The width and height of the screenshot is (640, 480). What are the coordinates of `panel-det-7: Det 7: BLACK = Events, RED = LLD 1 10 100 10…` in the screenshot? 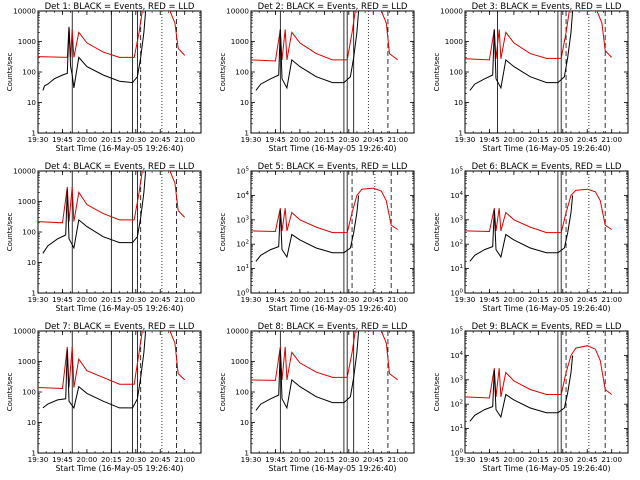 It's located at (104, 397).